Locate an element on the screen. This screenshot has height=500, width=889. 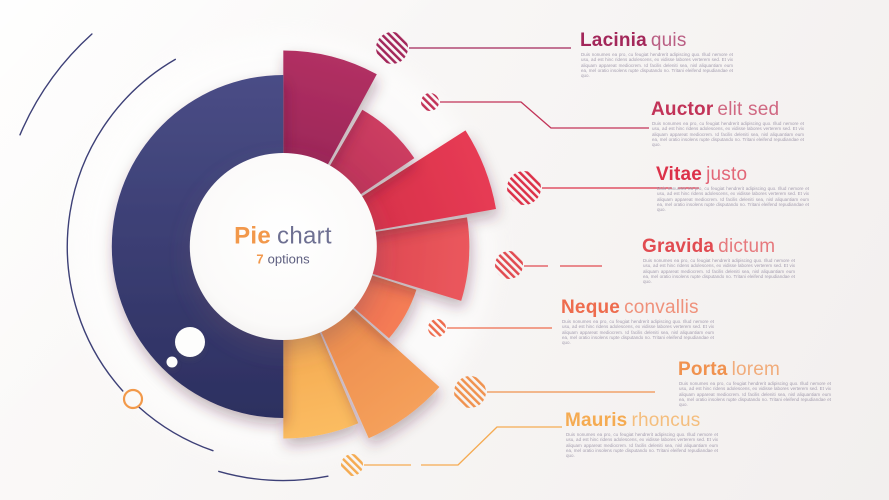
bubble-small is located at coordinates (172, 362).